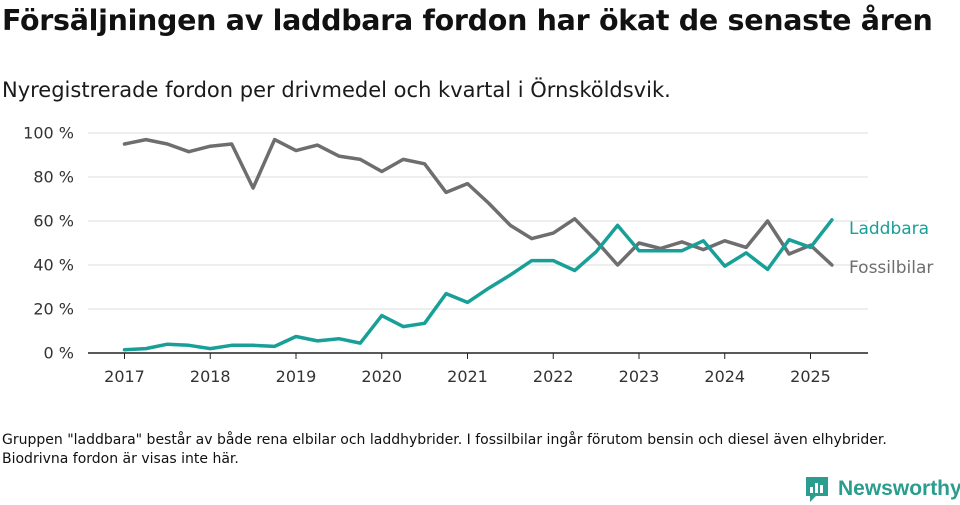 The height and width of the screenshot is (505, 960). Describe the element at coordinates (899, 488) in the screenshot. I see `brand-name: Newsworthy` at that location.